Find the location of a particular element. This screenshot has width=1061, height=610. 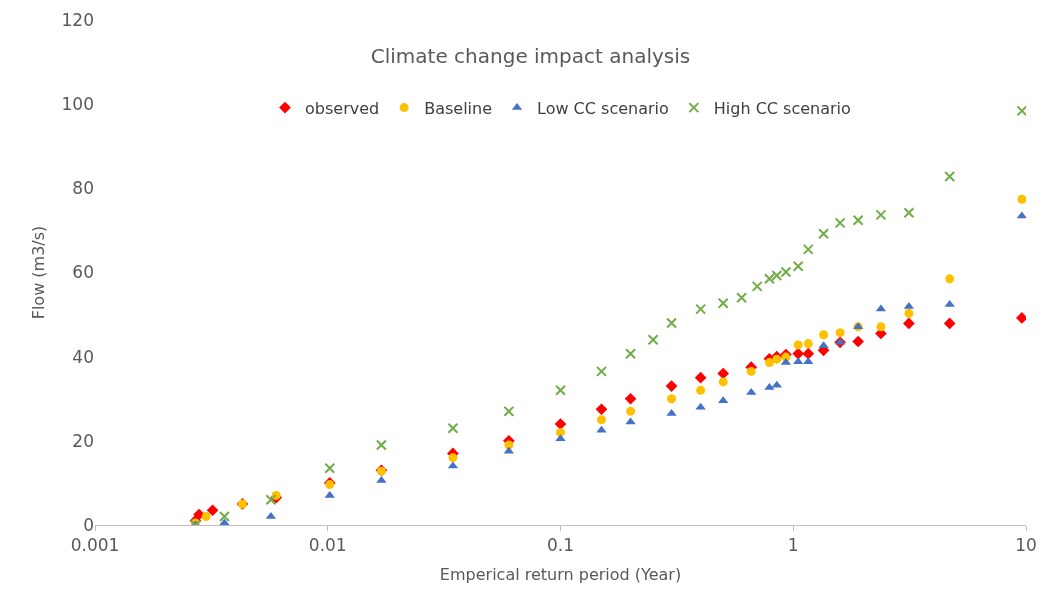

y-tick-label: 120 is located at coordinates (77, 19).